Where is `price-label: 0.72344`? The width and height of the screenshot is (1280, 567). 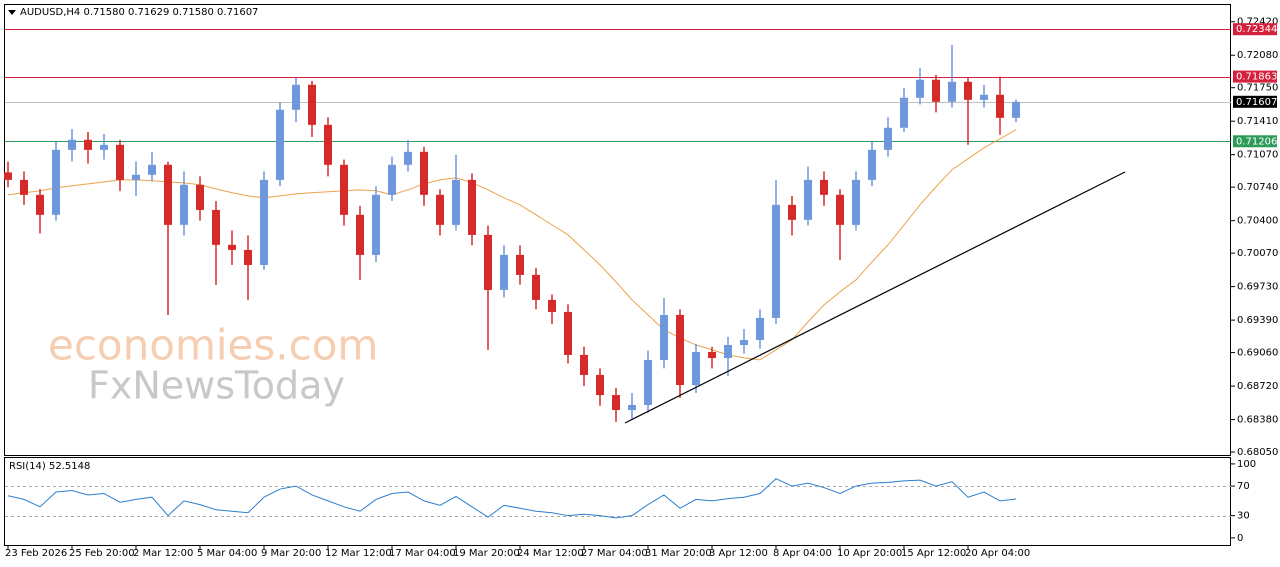
price-label: 0.72344 is located at coordinates (1256, 29).